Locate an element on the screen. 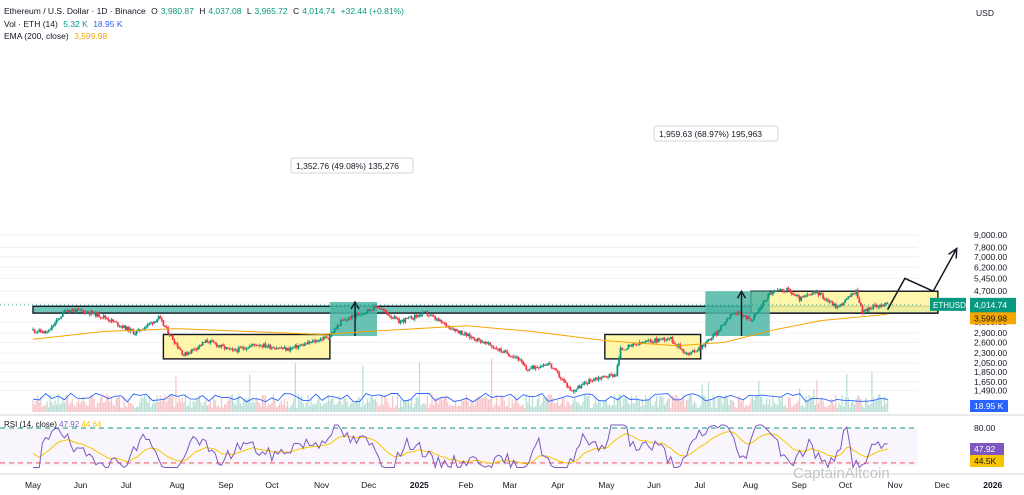 The width and height of the screenshot is (1024, 495). ema-200-line is located at coordinates (460, 330).